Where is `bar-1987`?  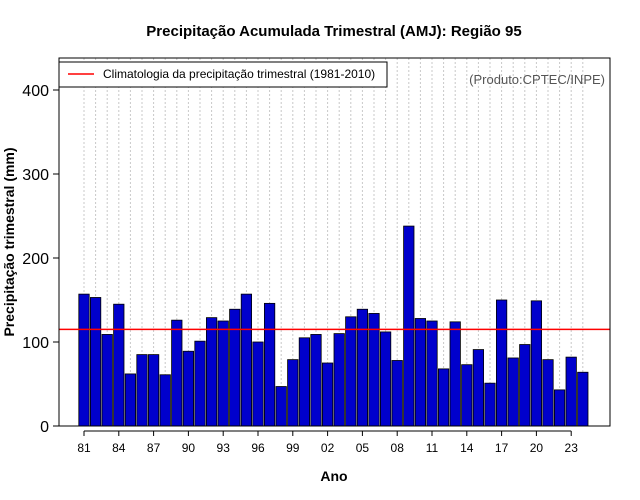
bar-1987 is located at coordinates (153, 390).